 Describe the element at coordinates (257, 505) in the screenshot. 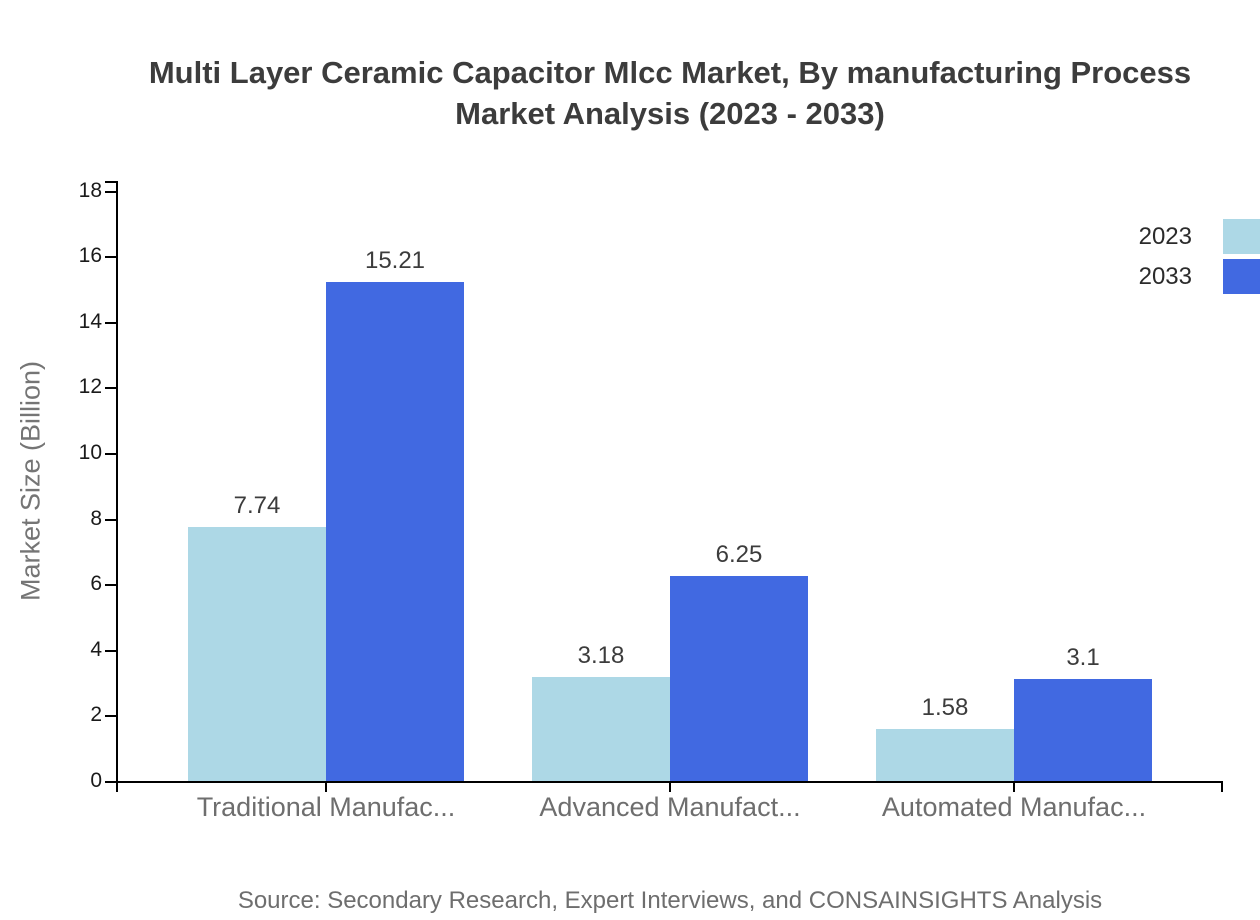

I see `value-label-2023-0: 7.74` at that location.